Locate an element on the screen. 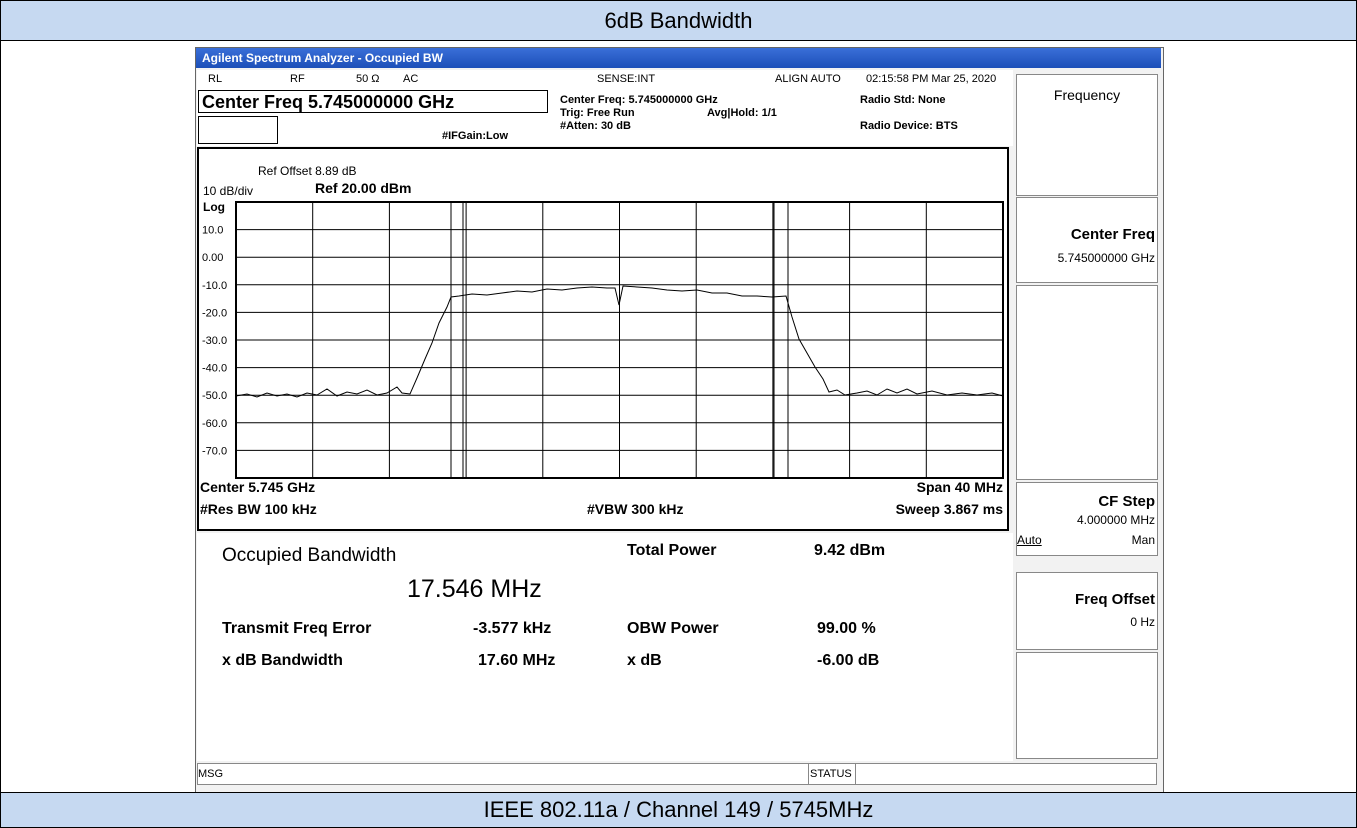 This screenshot has height=828, width=1357. status-sep is located at coordinates (832, 774).